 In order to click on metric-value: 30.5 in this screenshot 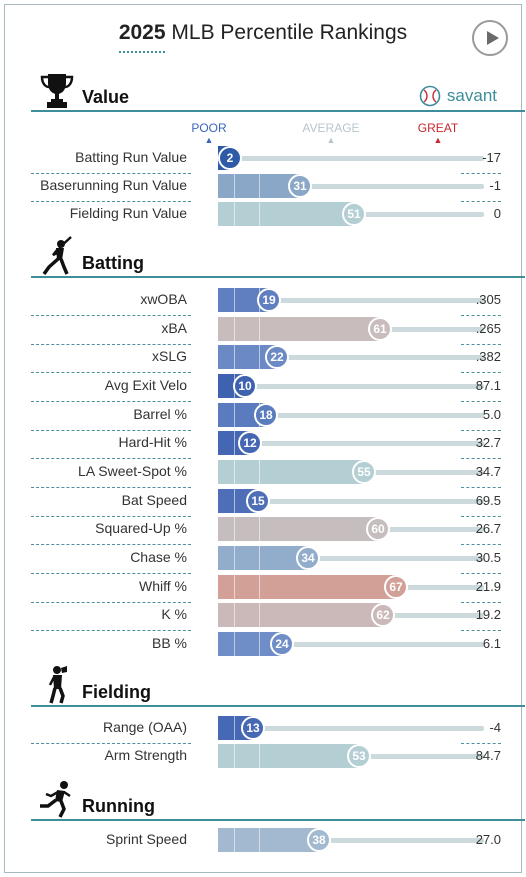, I will do `click(488, 557)`.